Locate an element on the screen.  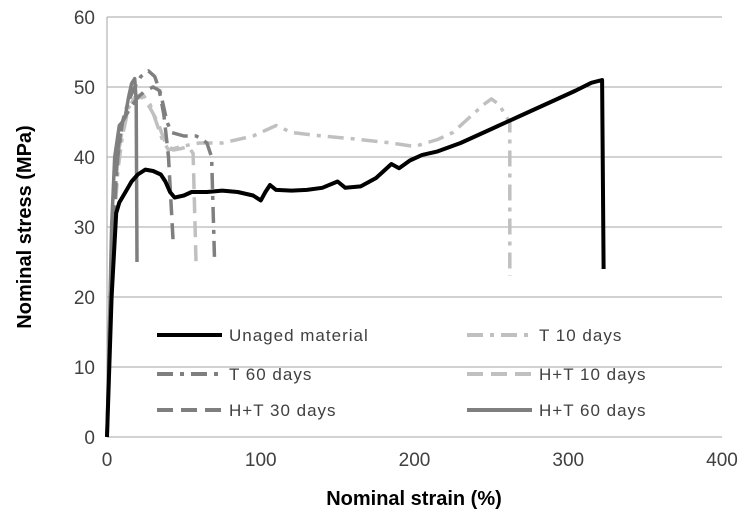
y-tick-label: 40 is located at coordinates (84, 158).